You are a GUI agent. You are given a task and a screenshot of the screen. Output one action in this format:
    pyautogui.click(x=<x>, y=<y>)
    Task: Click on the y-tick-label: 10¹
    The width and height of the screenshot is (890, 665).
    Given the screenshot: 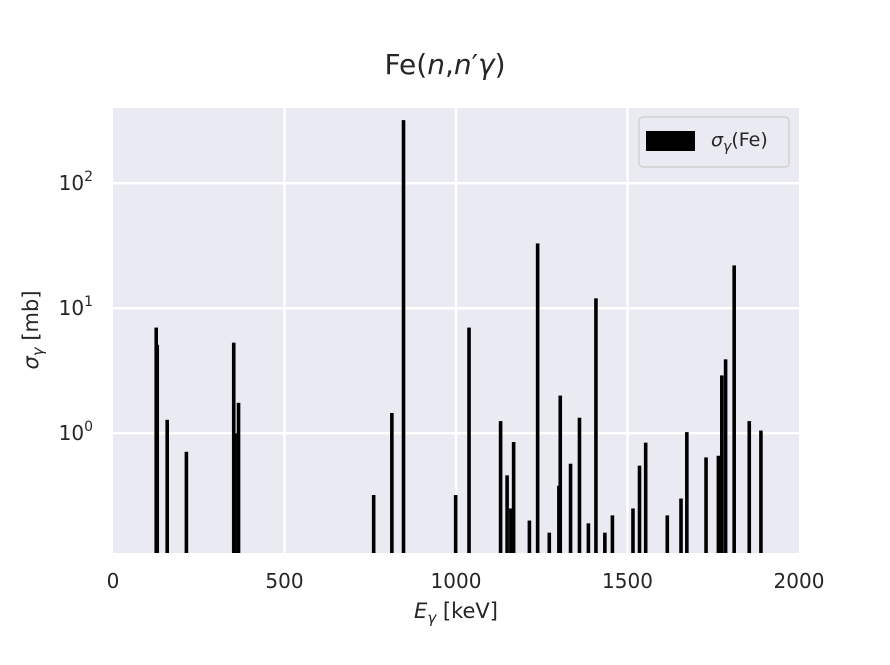 What is the action you would take?
    pyautogui.click(x=76, y=307)
    